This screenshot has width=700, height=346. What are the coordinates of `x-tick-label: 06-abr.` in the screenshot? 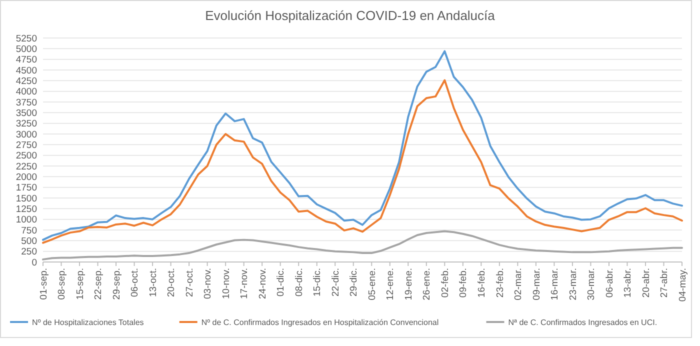 It's located at (610, 283).